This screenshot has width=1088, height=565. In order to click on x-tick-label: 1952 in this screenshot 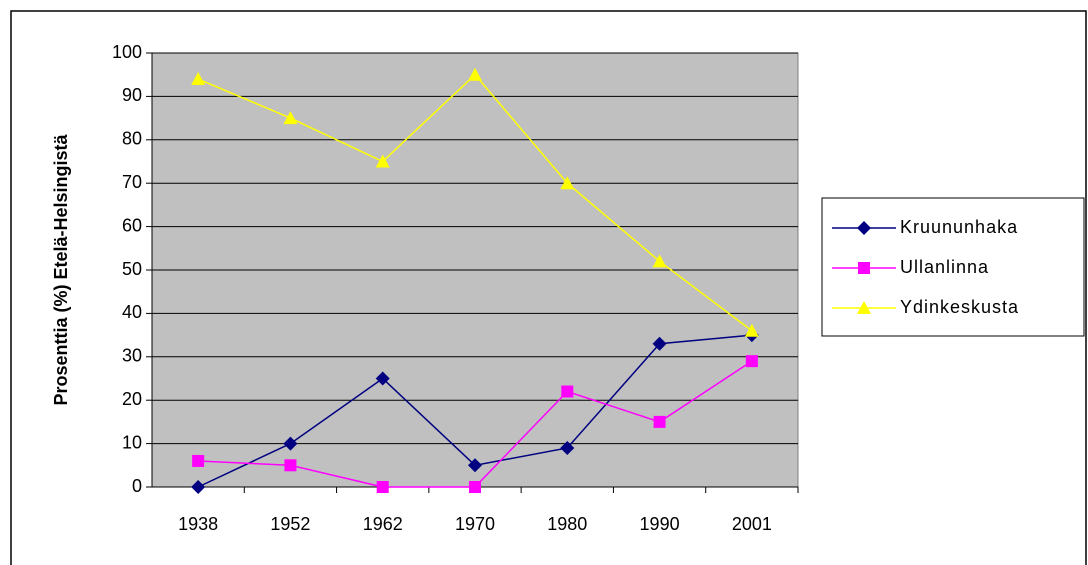, I will do `click(290, 524)`.